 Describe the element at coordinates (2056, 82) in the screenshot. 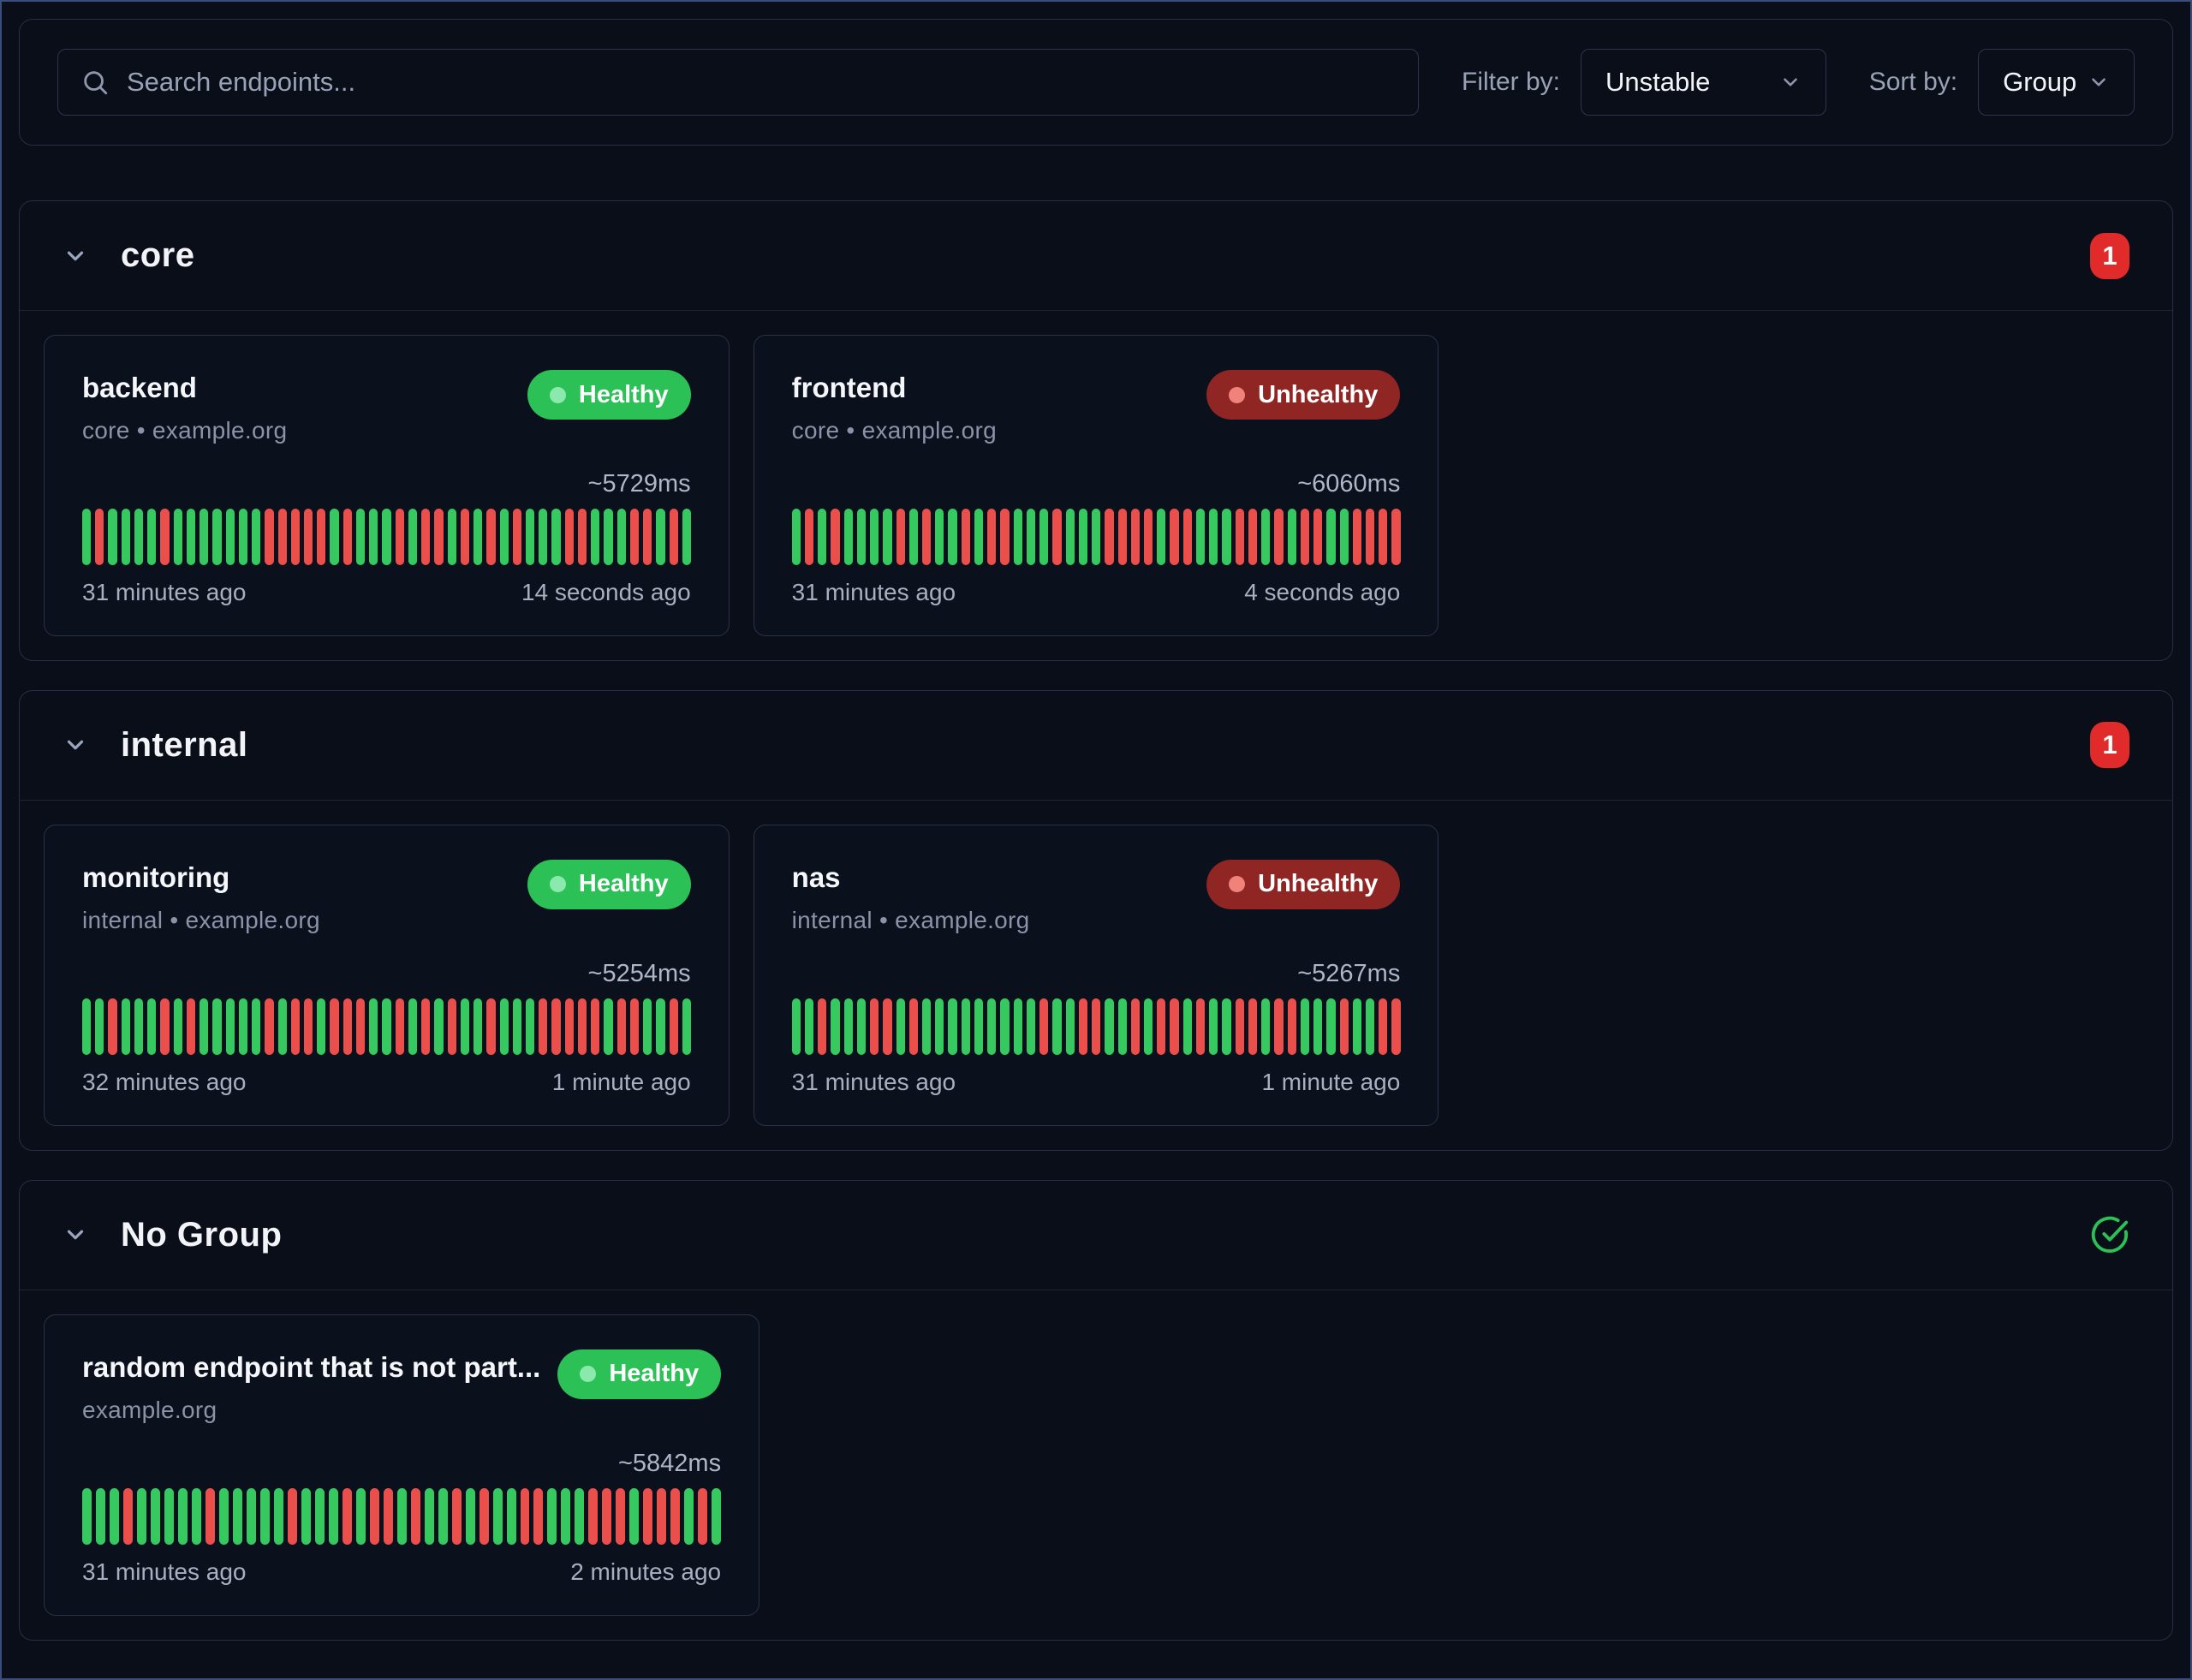

I see `sort-select: Group` at that location.